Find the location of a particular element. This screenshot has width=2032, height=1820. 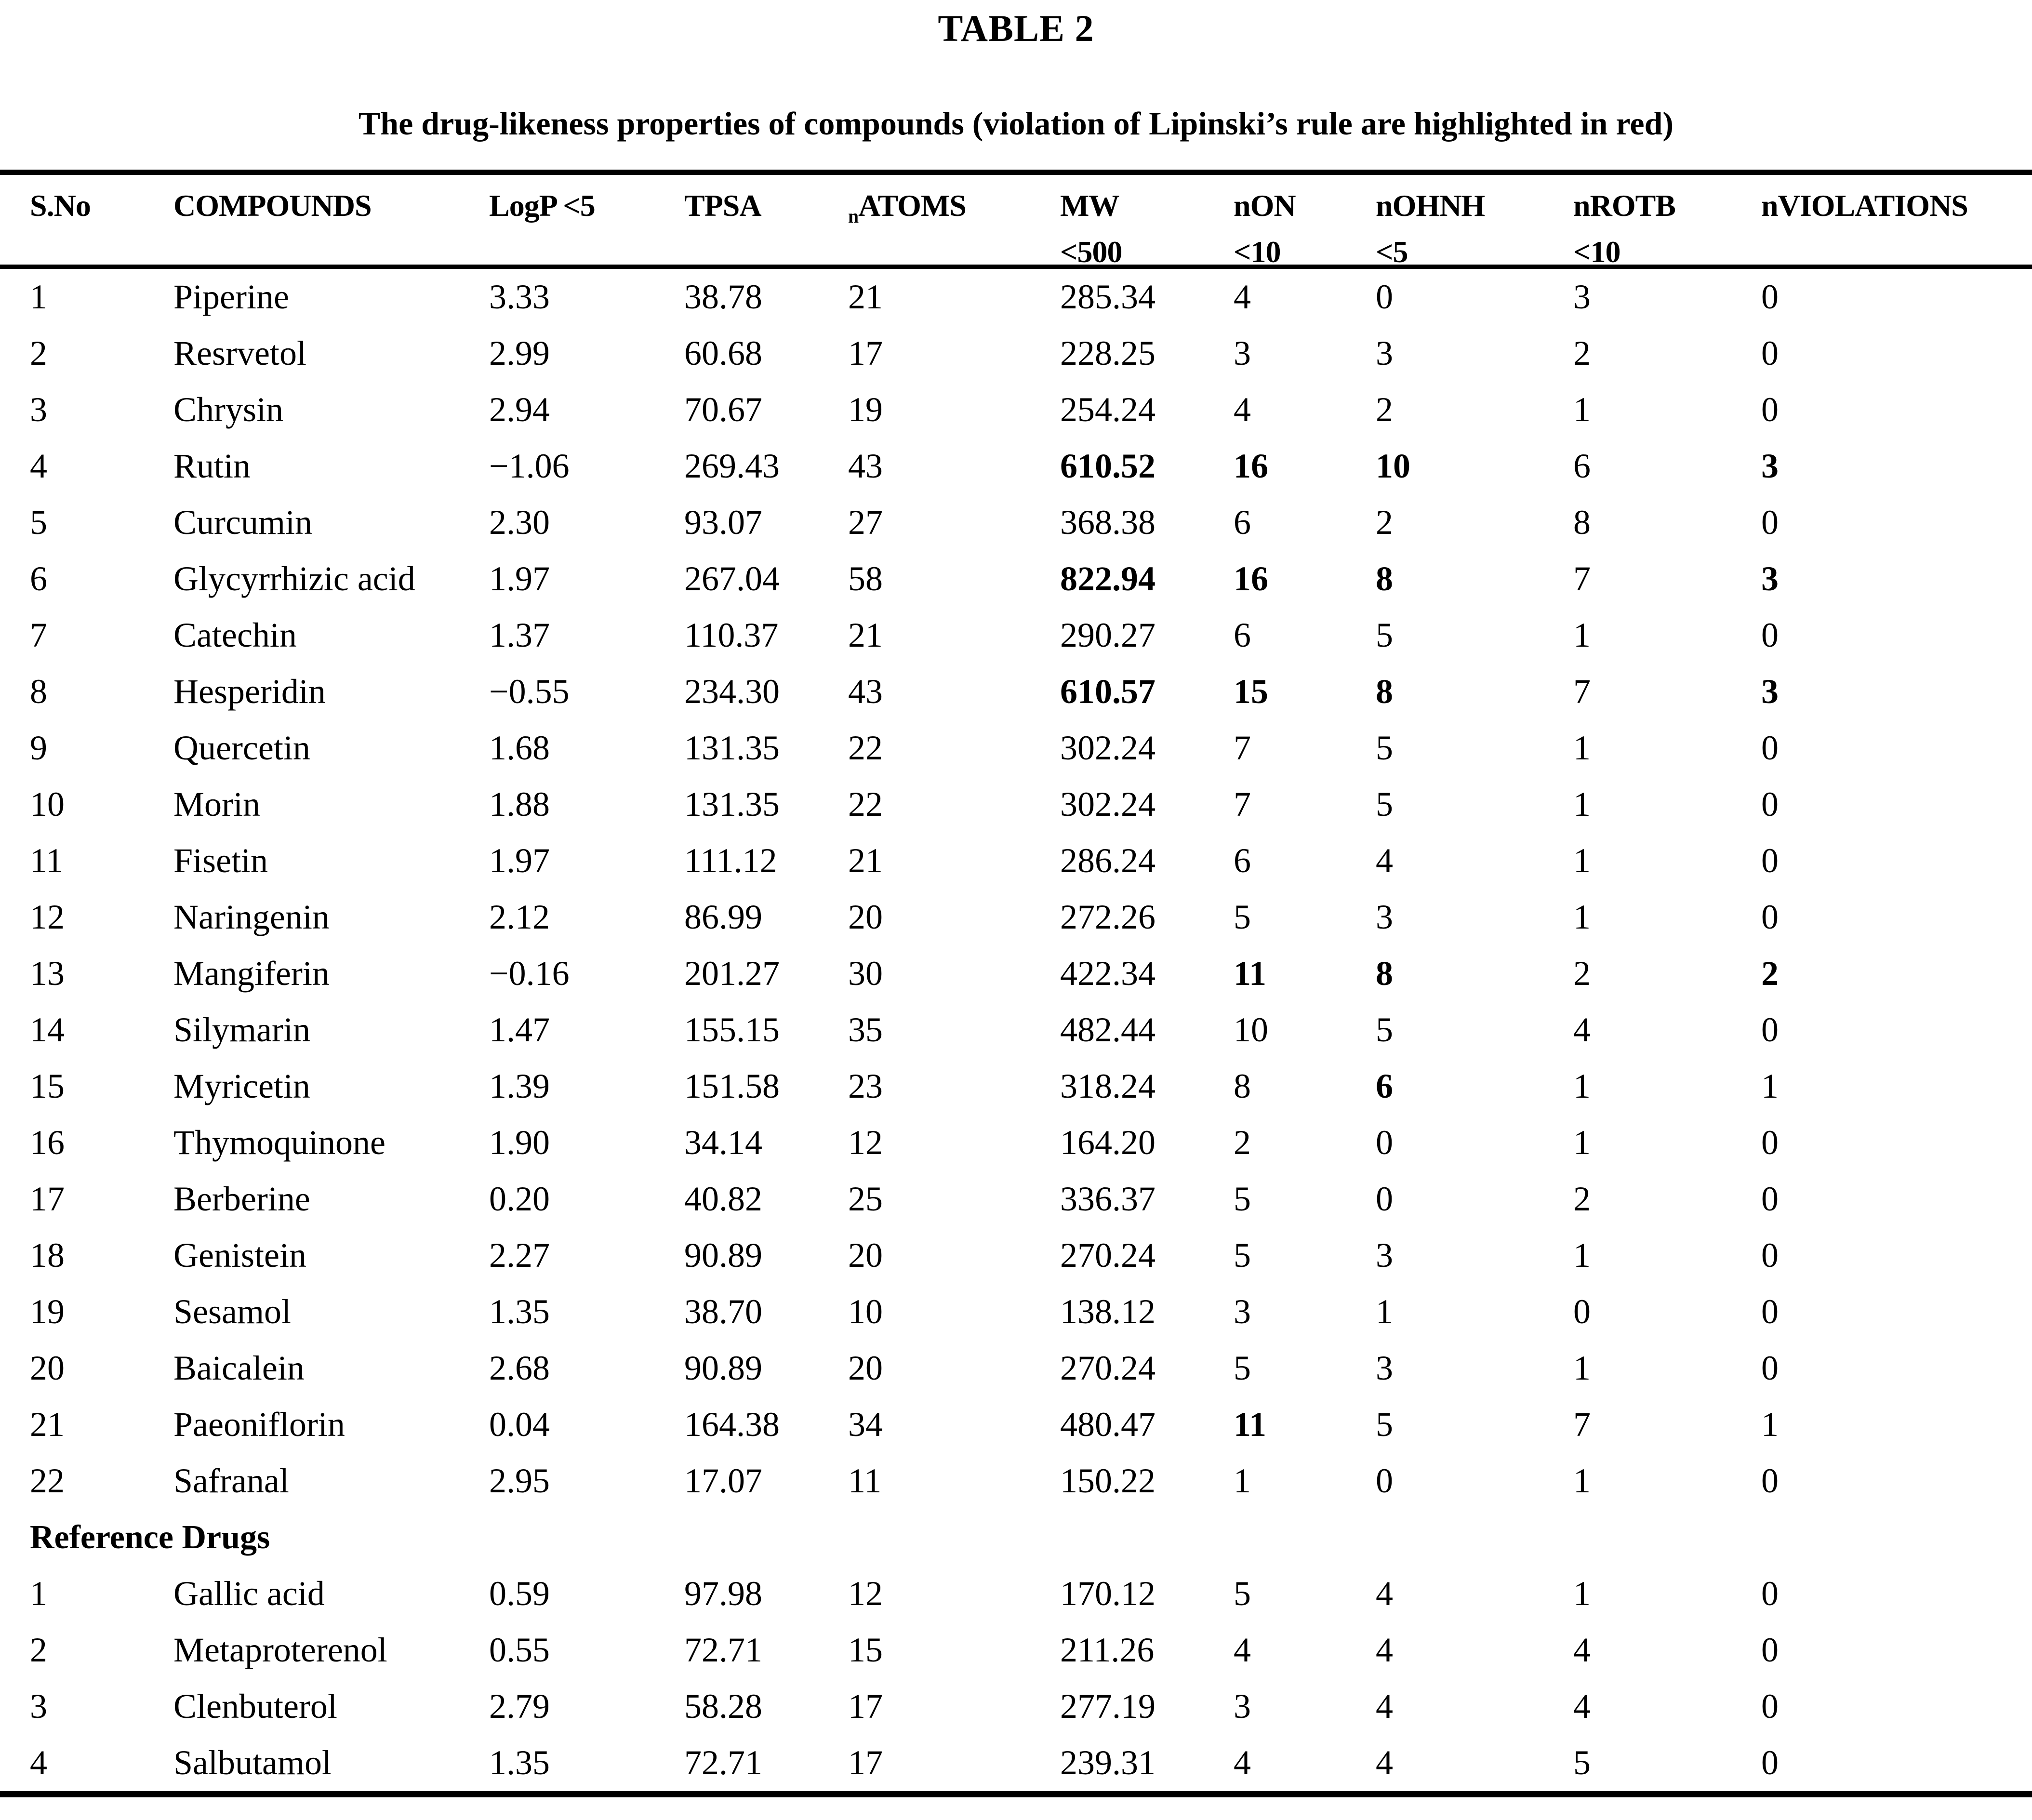

table-cell: 34.14 is located at coordinates (723, 1142).